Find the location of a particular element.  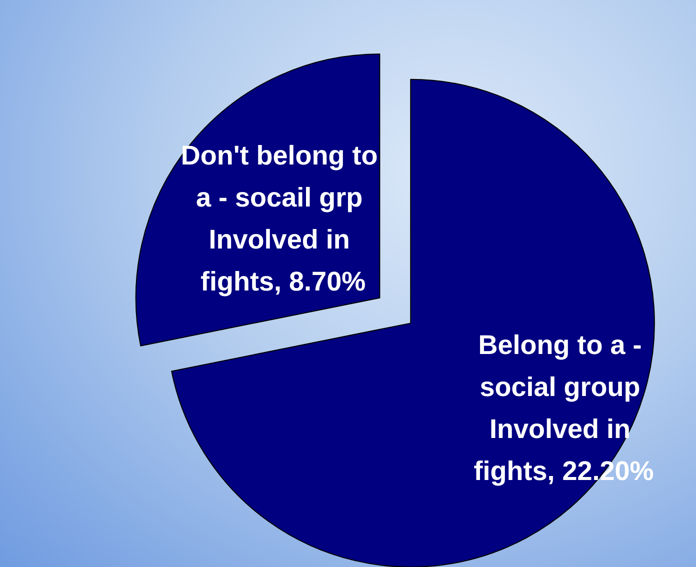

slice-label: Don't belong to a - socail grp Involved in fights, 8.70% is located at coordinates (283, 218).